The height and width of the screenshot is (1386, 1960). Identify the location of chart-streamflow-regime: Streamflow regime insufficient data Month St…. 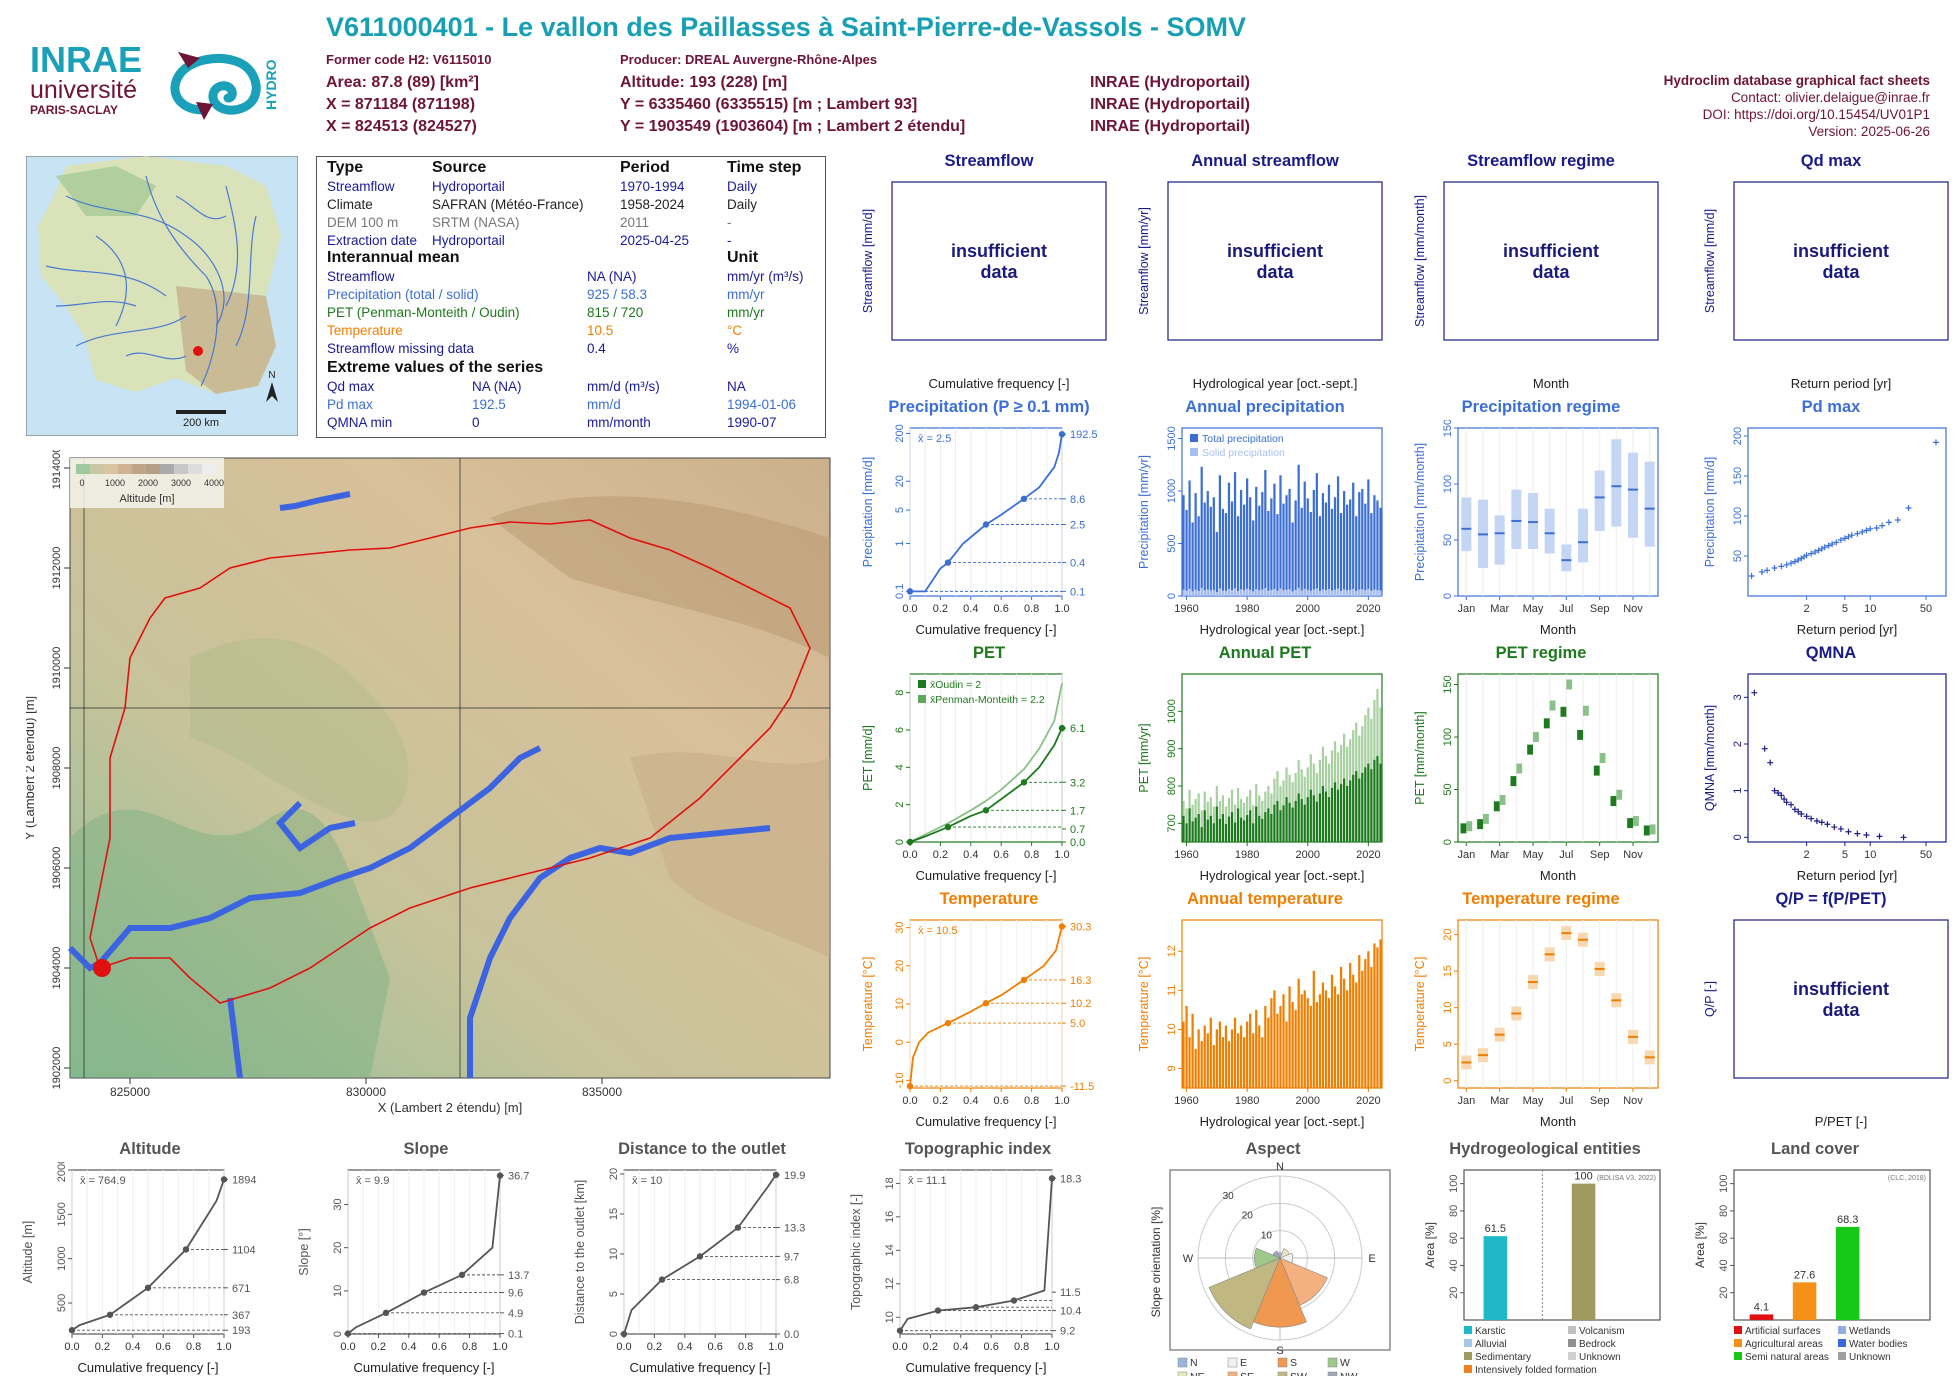
(1541, 272).